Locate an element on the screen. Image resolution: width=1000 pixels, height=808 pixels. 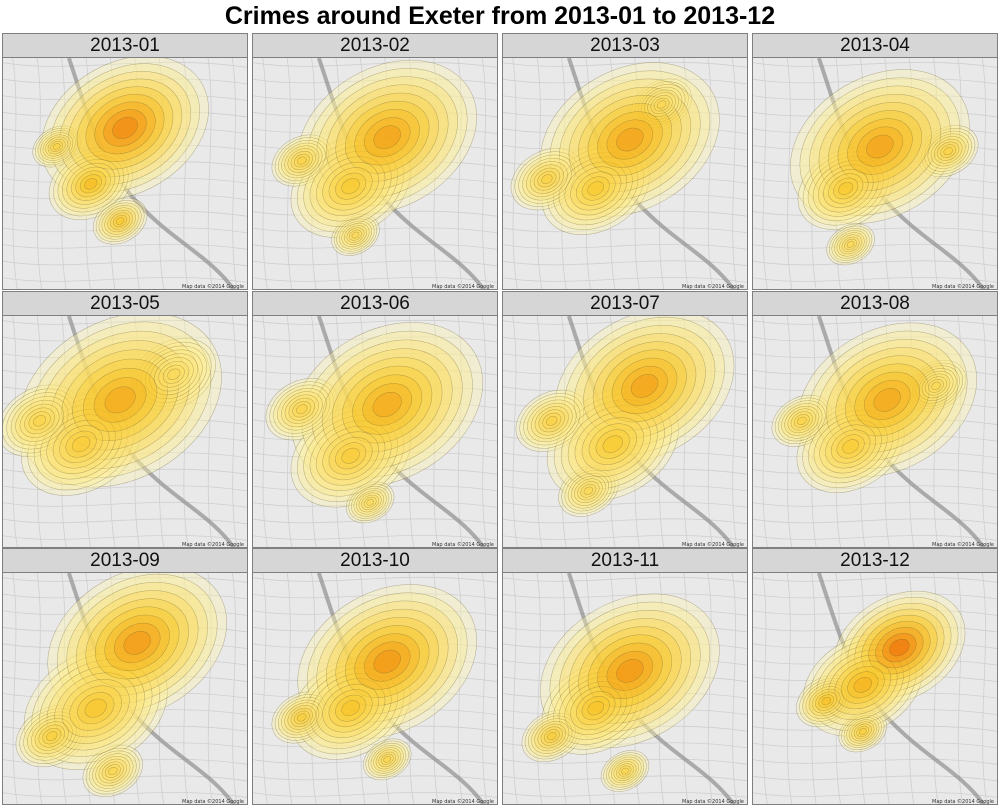
facet-panel: 2013-08 Map data ©2014 Google is located at coordinates (875, 419).